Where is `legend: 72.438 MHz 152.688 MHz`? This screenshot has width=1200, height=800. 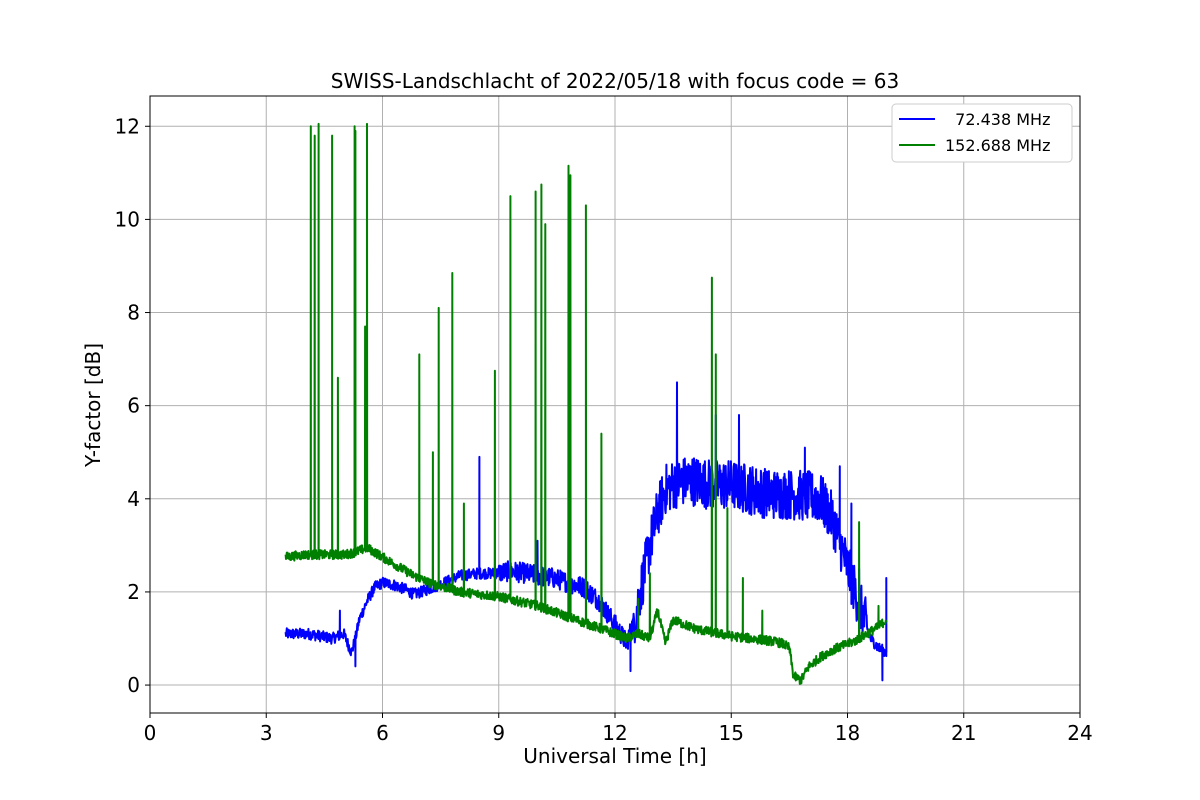 legend: 72.438 MHz 152.688 MHz is located at coordinates (982, 133).